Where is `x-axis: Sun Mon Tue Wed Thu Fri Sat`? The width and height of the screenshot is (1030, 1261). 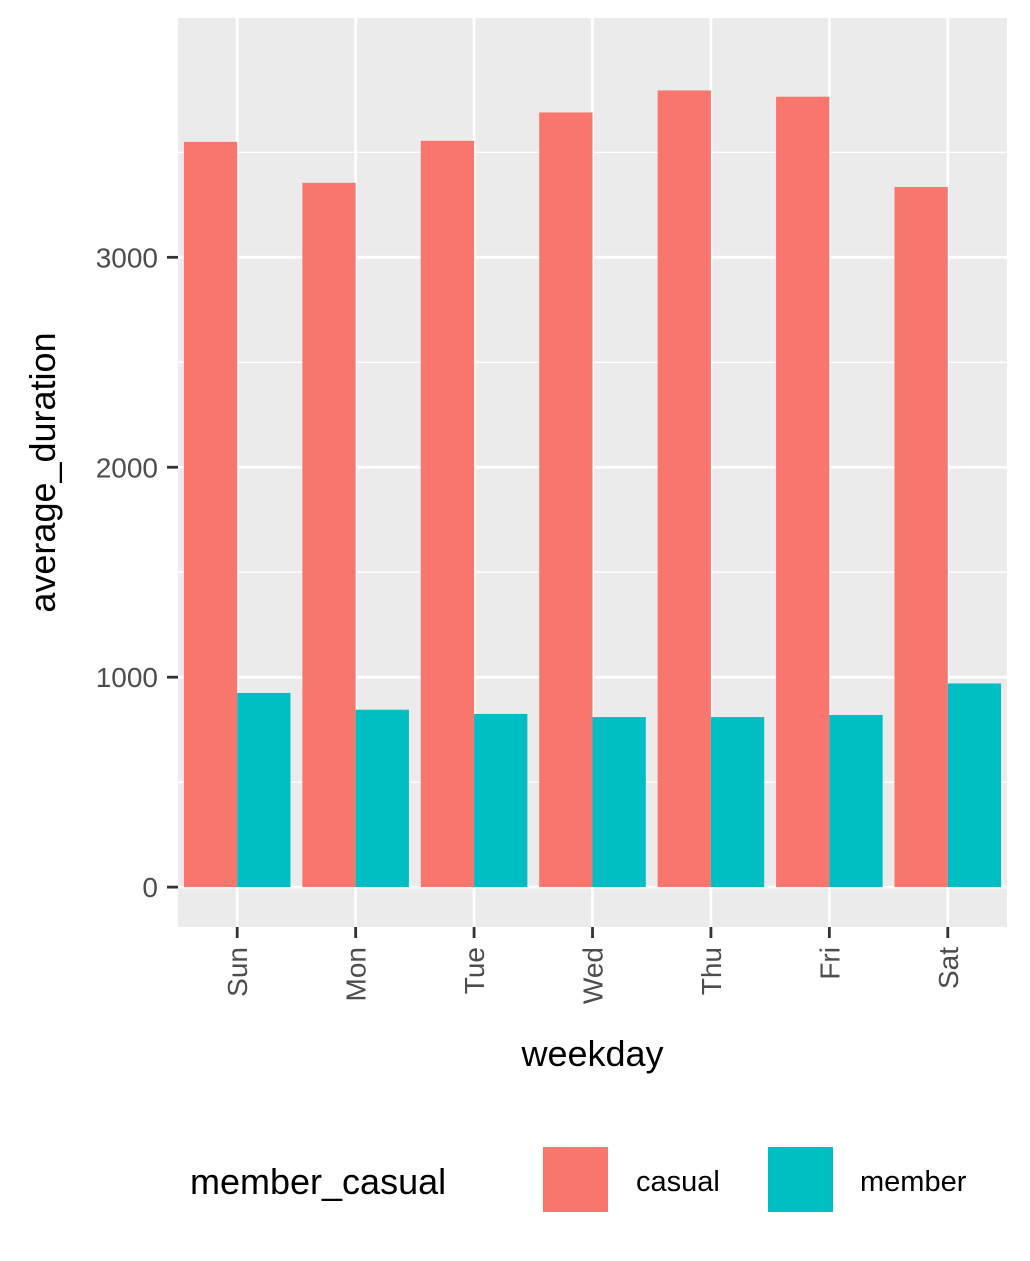 x-axis: Sun Mon Tue Wed Thu Fri Sat is located at coordinates (593, 965).